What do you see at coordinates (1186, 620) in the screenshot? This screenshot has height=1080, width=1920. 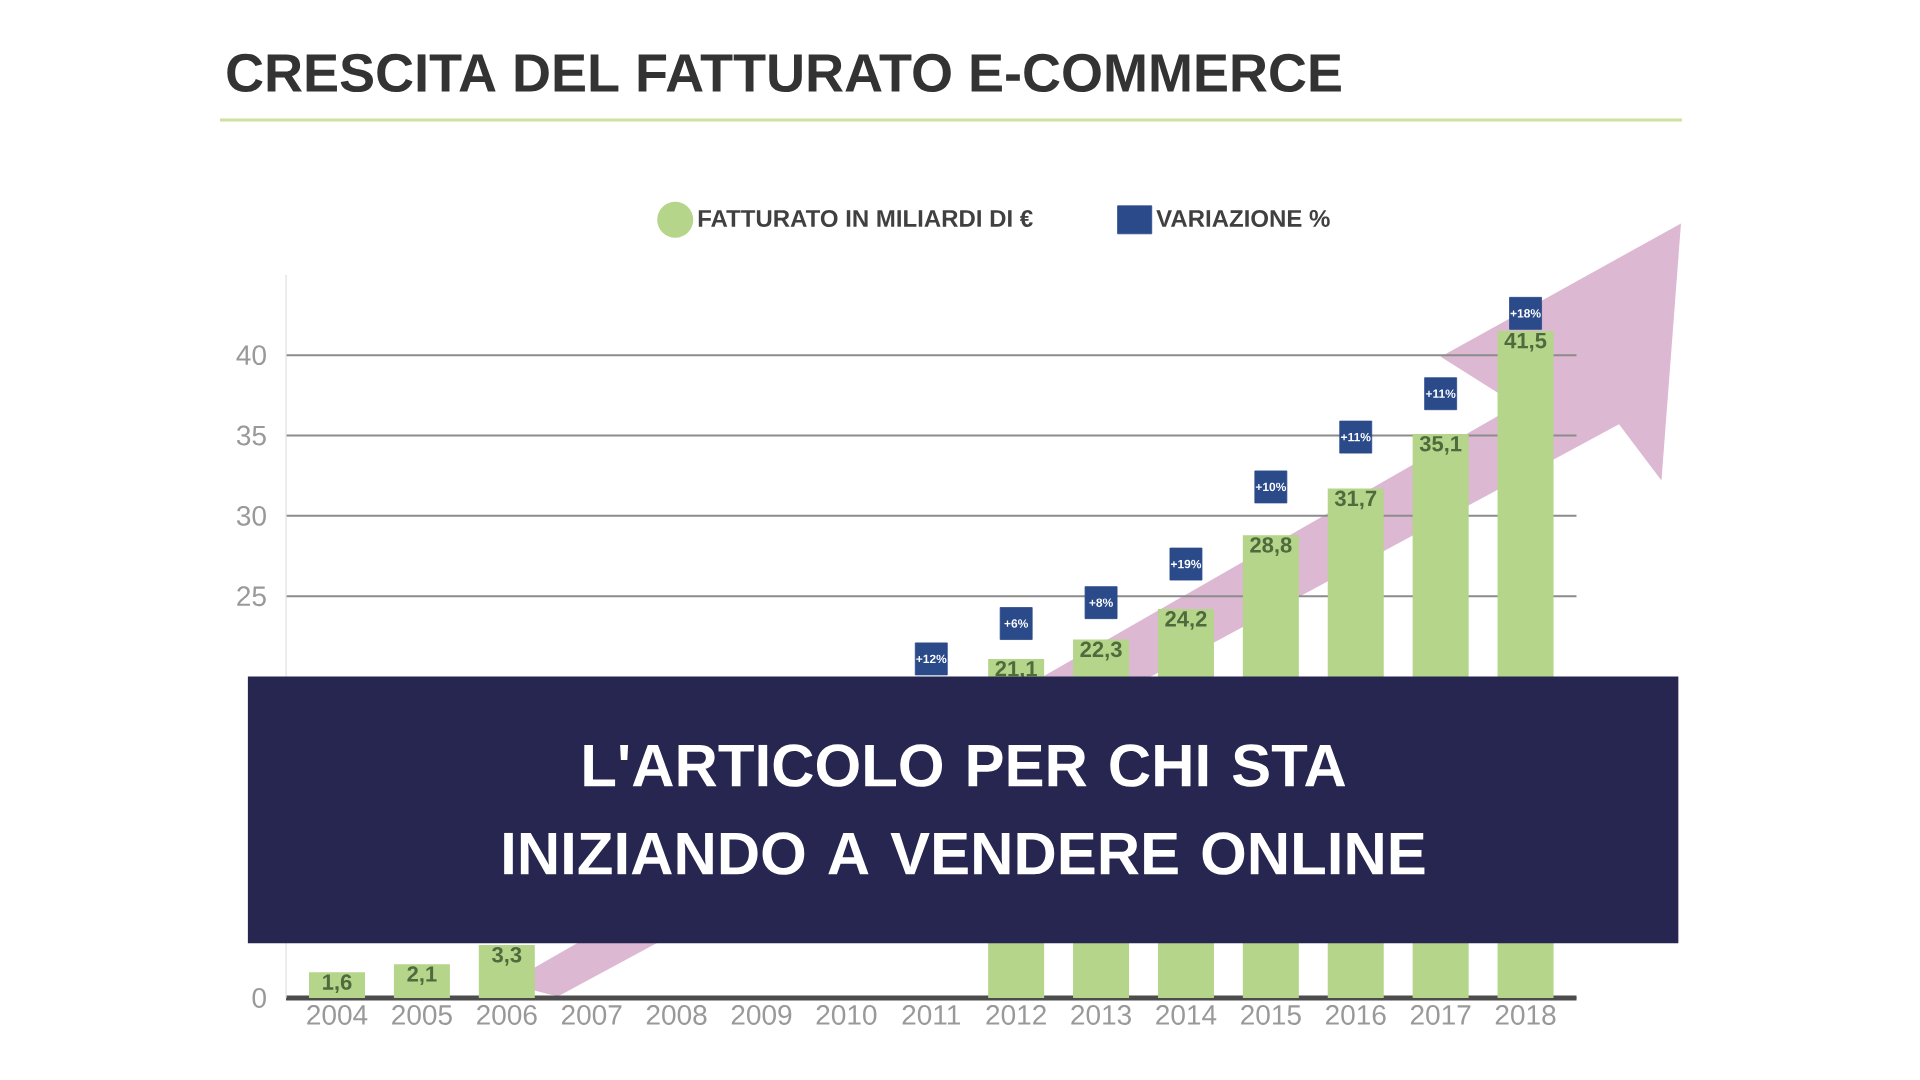 I see `data-label: 24,2` at bounding box center [1186, 620].